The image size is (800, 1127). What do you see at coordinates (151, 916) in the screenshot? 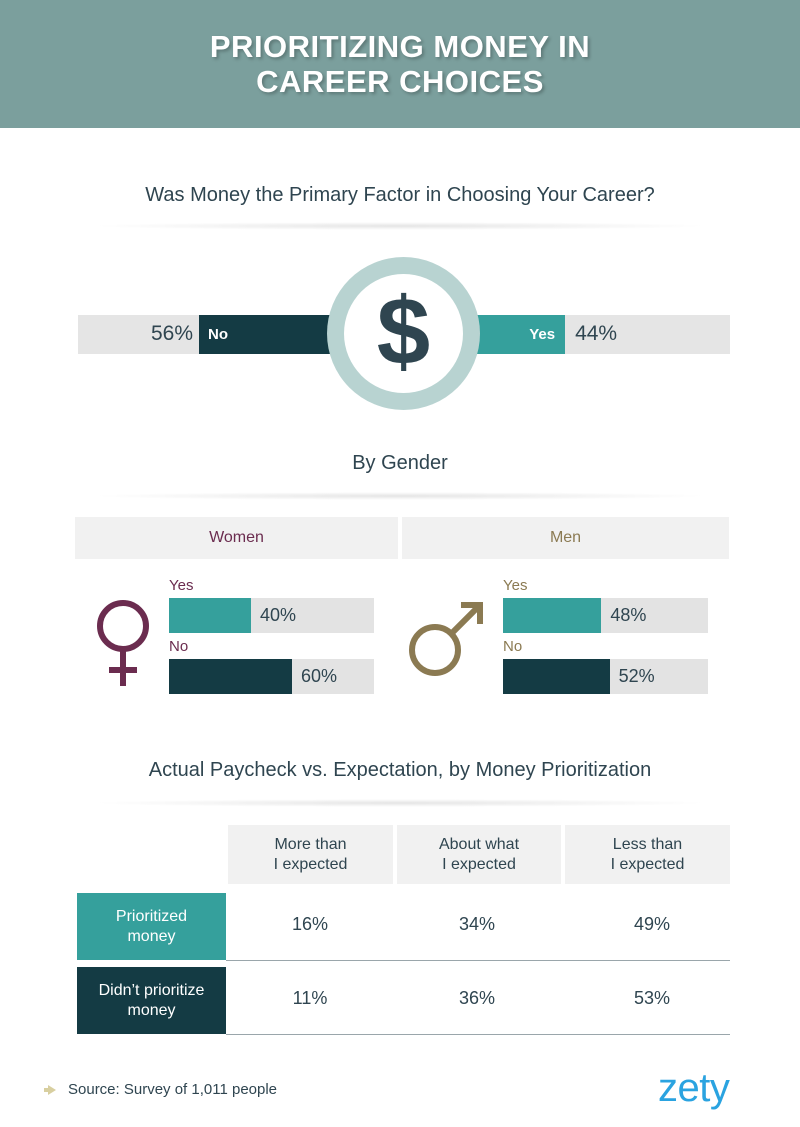
I see `row-header-line: Prioritized` at bounding box center [151, 916].